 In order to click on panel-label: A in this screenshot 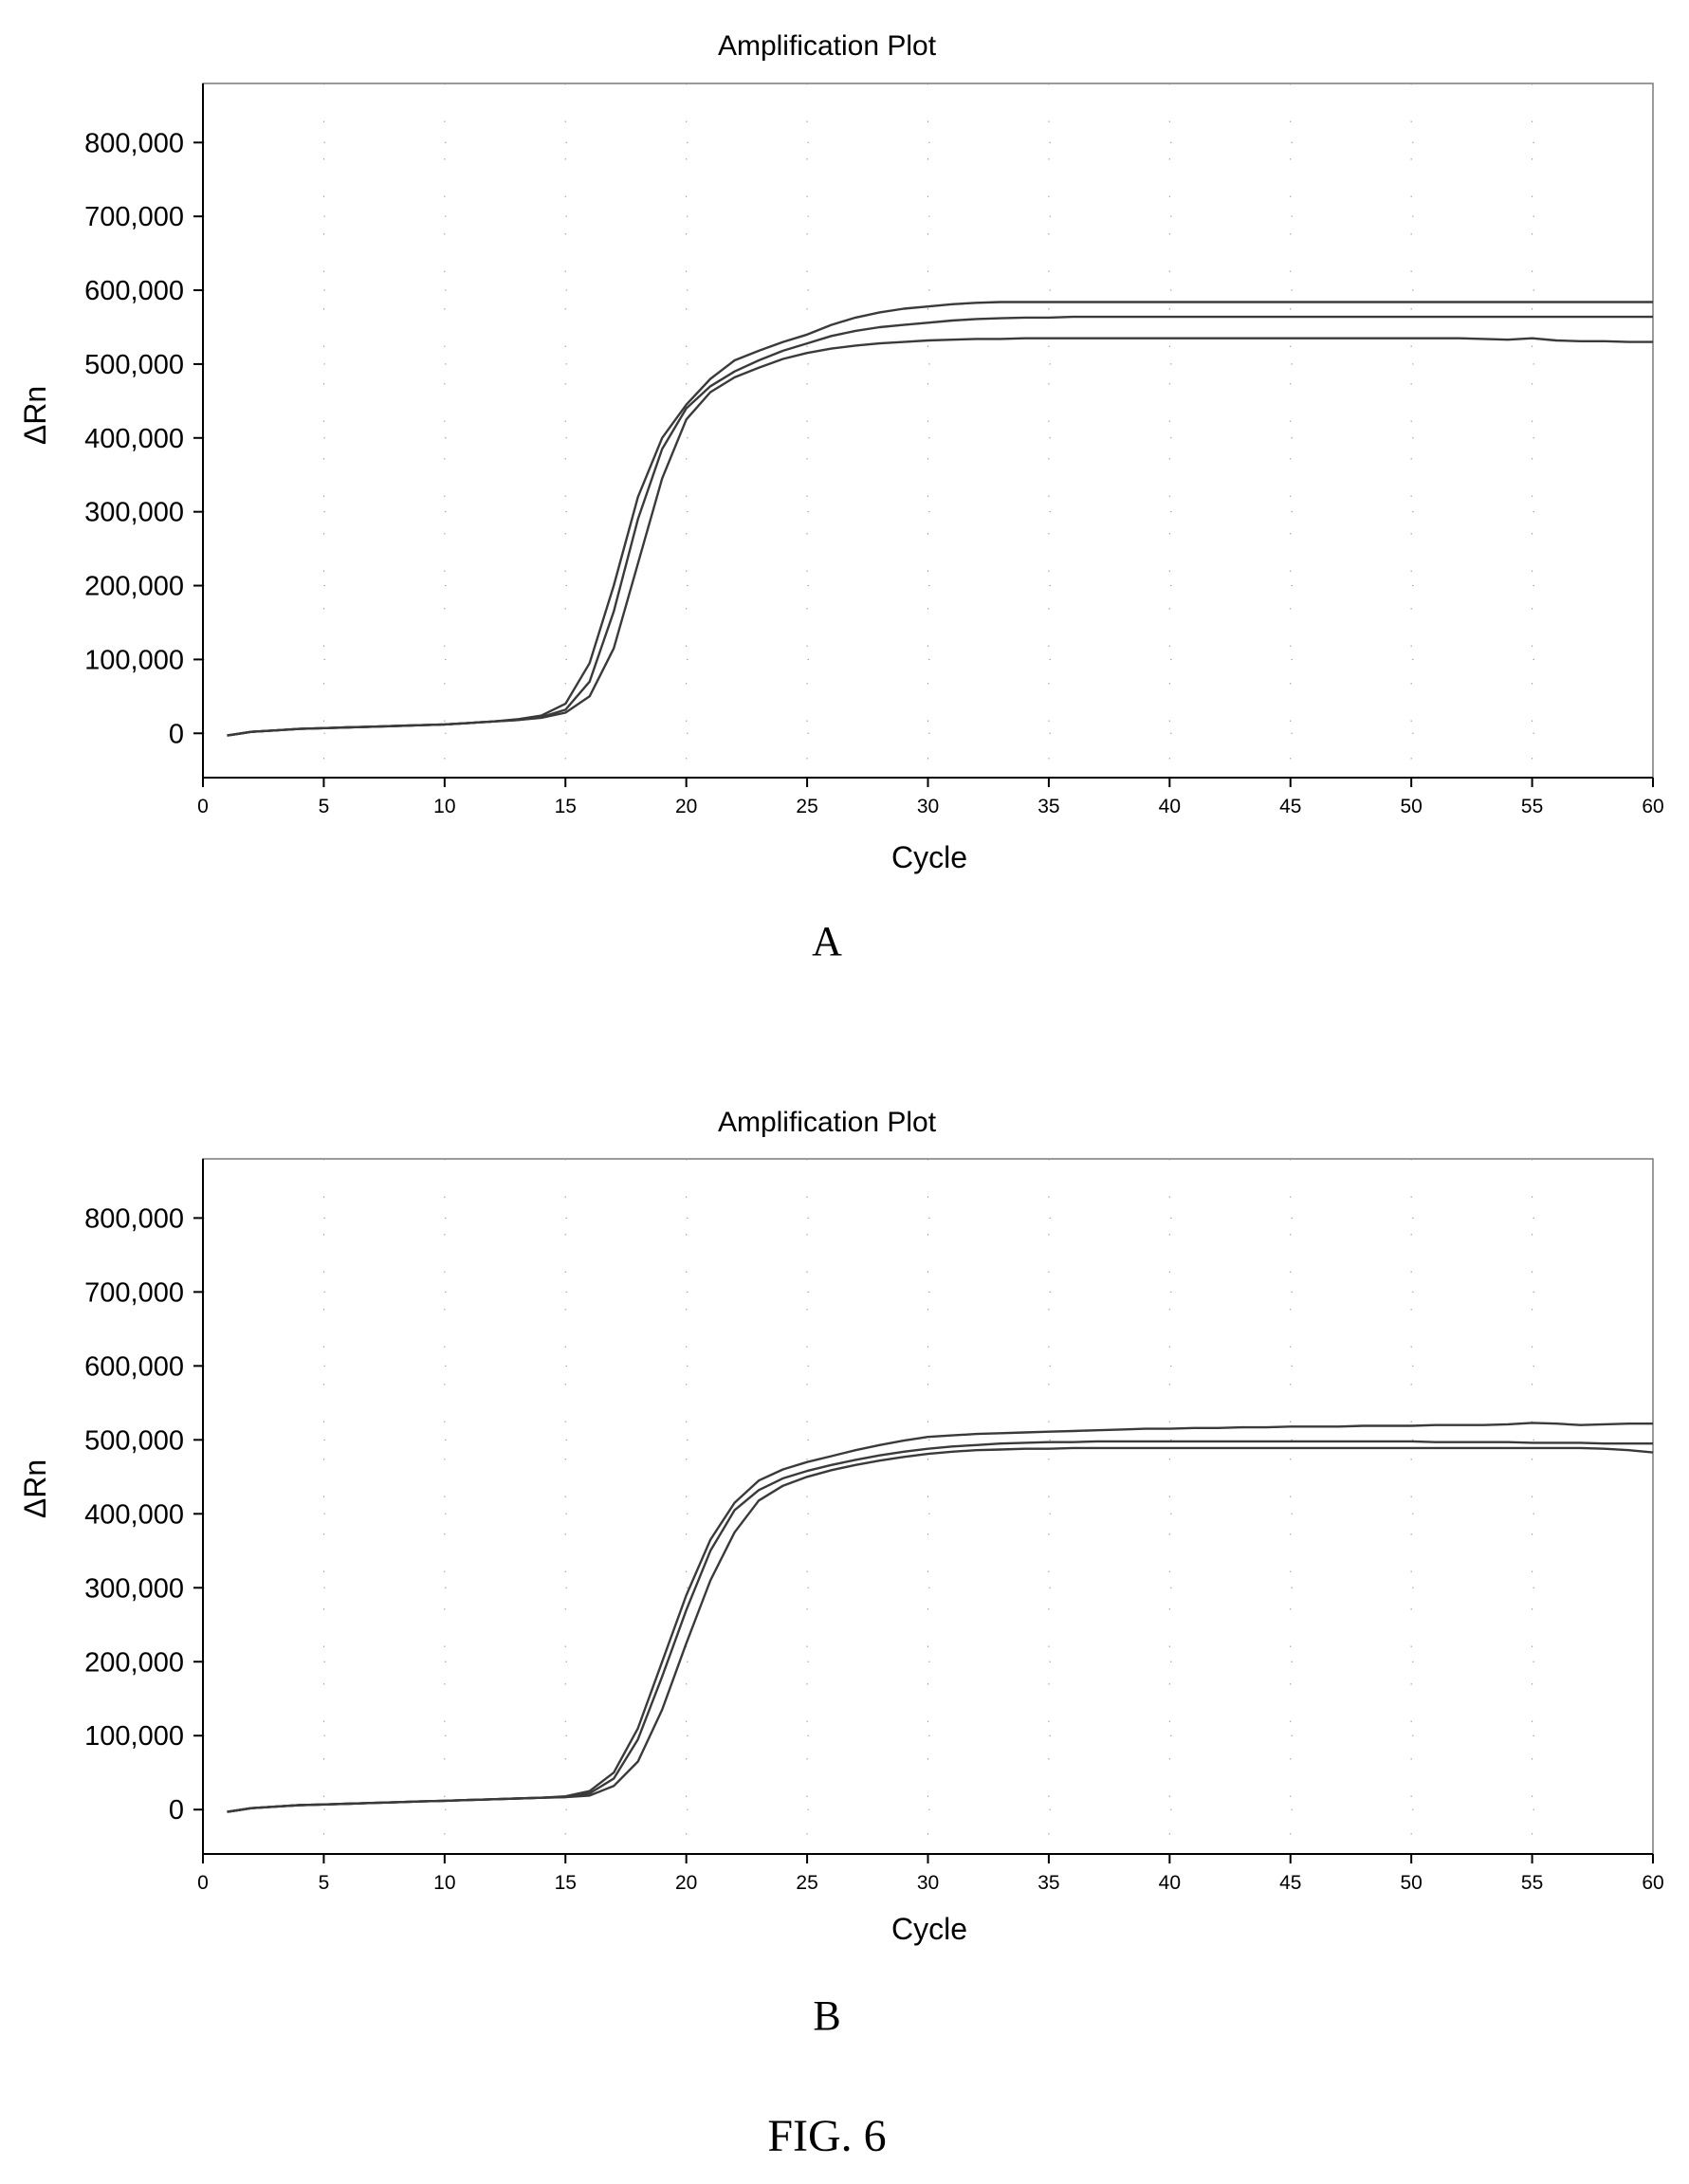, I will do `click(827, 941)`.